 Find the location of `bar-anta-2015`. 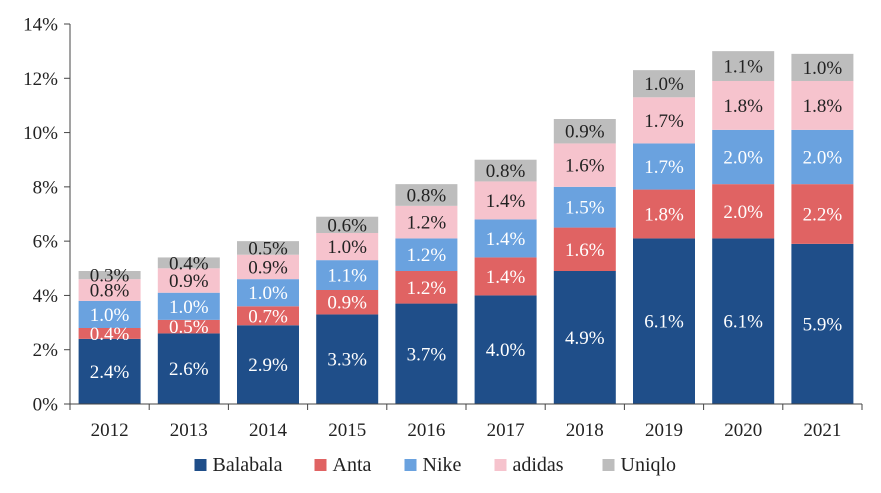

bar-anta-2015 is located at coordinates (347, 302).